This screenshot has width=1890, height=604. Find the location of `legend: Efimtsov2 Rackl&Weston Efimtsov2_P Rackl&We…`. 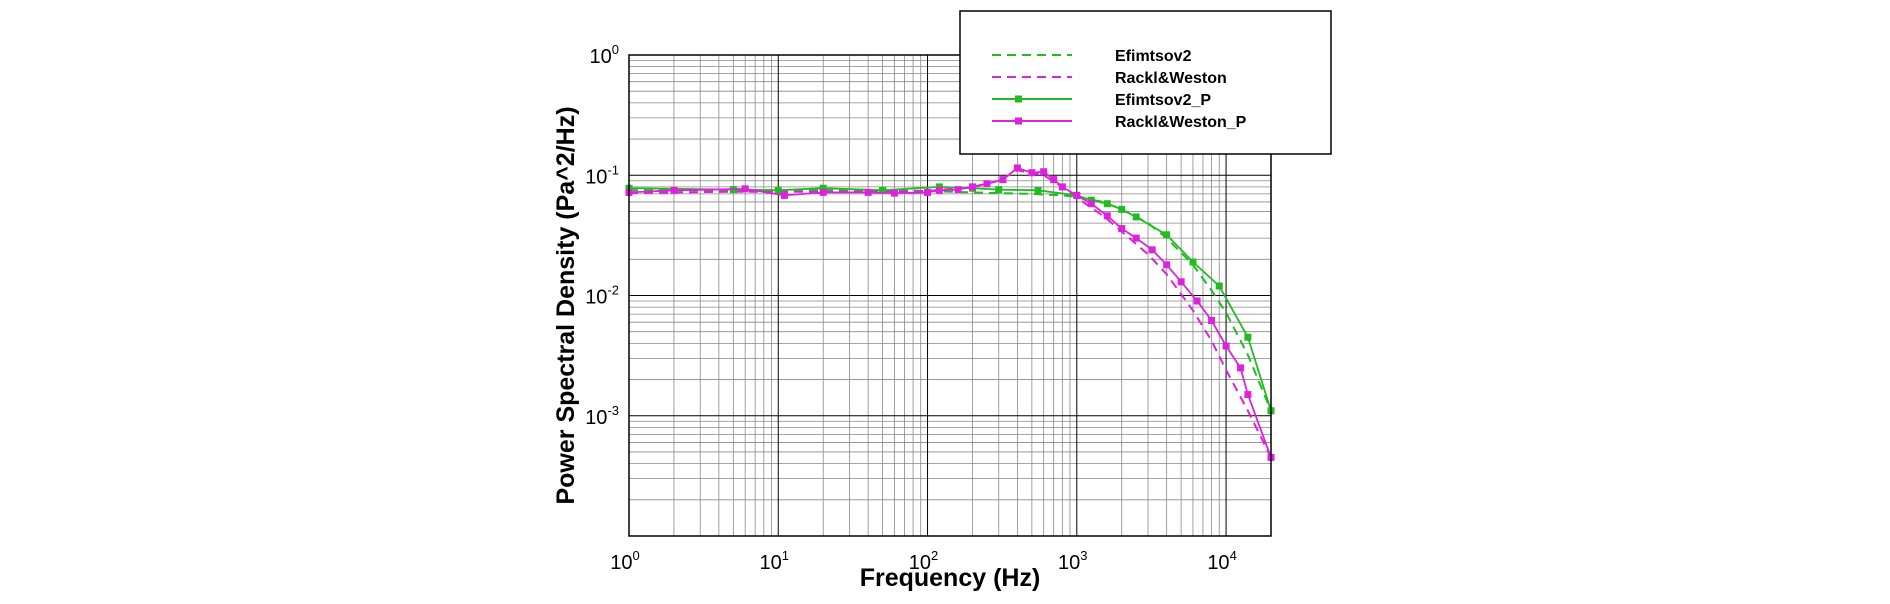

legend: Efimtsov2 Rackl&Weston Efimtsov2_P Rackl&We… is located at coordinates (1145, 82).